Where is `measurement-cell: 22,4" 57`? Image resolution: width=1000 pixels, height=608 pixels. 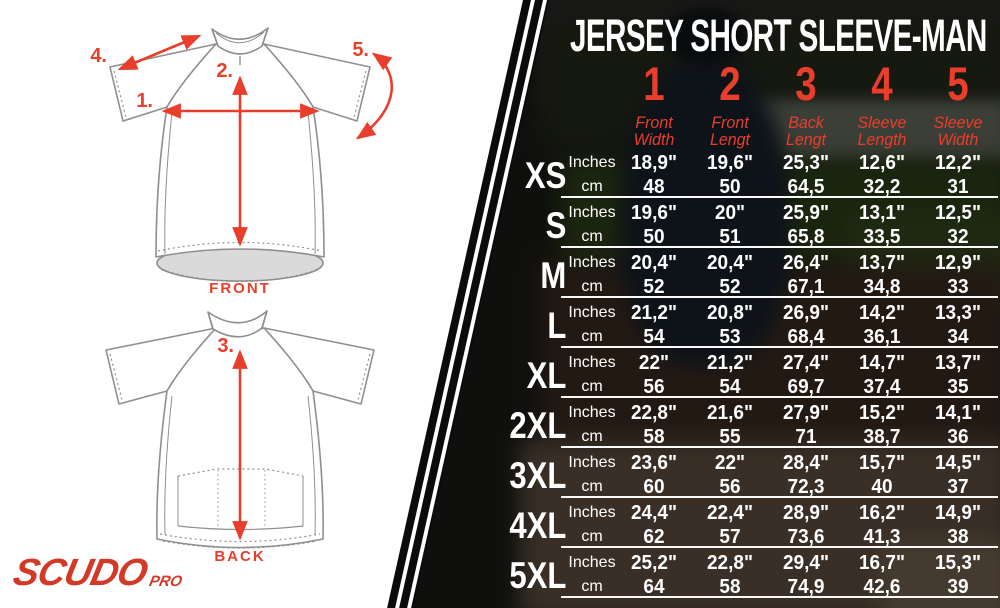 measurement-cell: 22,4" 57 is located at coordinates (729, 525).